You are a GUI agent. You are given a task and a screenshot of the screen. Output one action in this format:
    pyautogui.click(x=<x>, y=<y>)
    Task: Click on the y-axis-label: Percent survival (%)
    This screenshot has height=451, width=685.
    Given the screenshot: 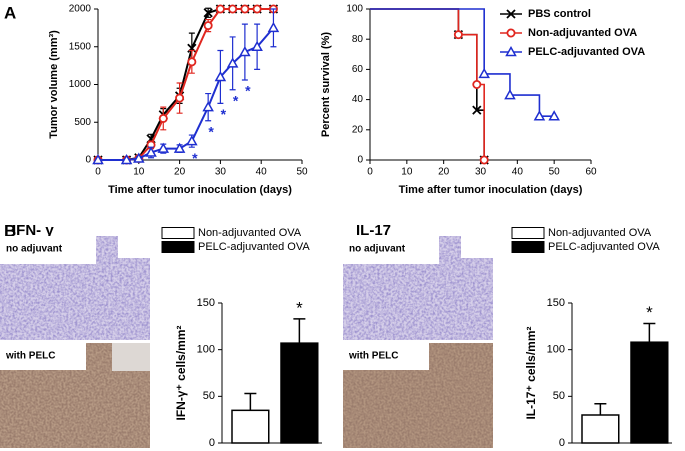 What is the action you would take?
    pyautogui.click(x=326, y=84)
    